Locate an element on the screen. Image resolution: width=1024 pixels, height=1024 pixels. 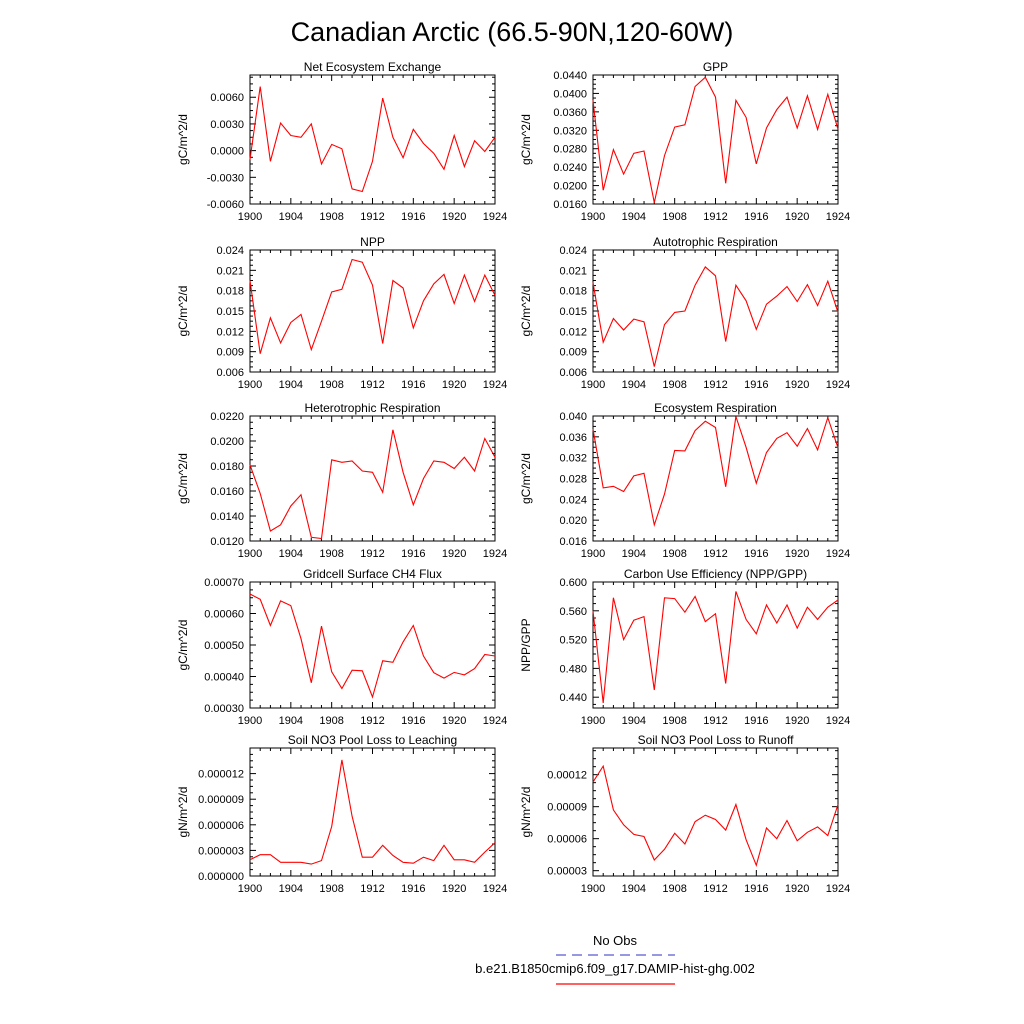
y-tick-label: 0.0220 is located at coordinates (227, 417).